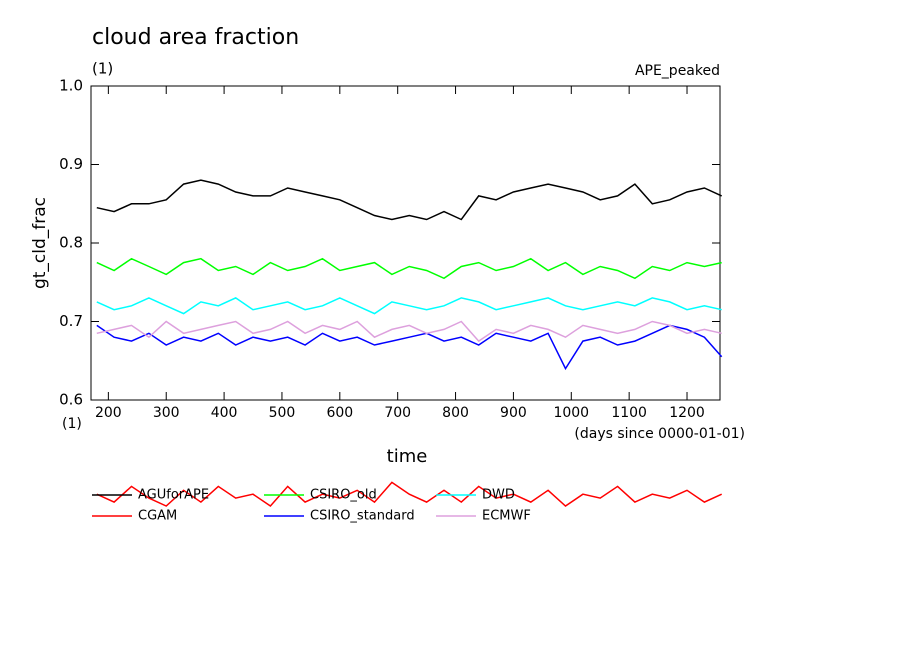  What do you see at coordinates (224, 413) in the screenshot?
I see `x-tick-label: 400` at bounding box center [224, 413].